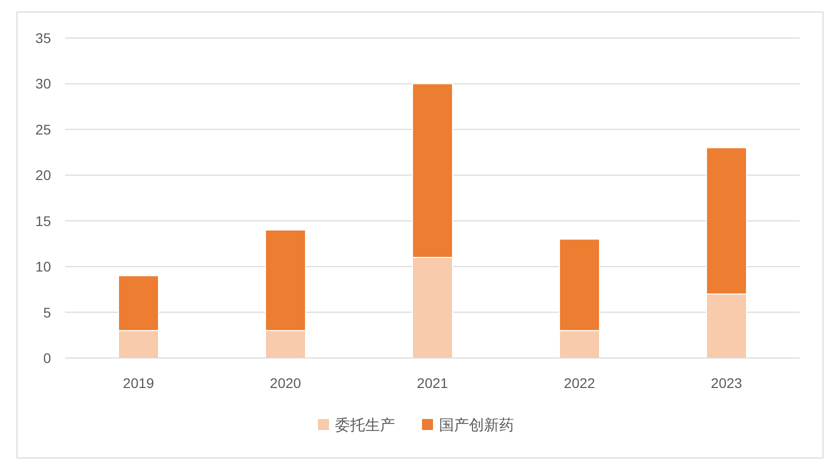 The width and height of the screenshot is (840, 470). Describe the element at coordinates (43, 175) in the screenshot. I see `y-tick-label: 20` at that location.